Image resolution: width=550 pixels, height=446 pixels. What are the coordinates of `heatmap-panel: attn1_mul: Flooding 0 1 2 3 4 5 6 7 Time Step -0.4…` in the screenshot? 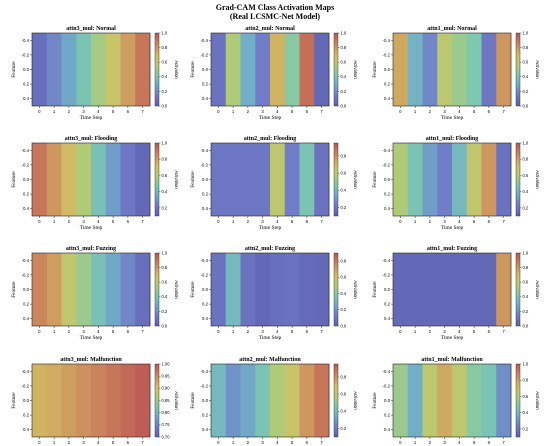 It's located at (456, 183).